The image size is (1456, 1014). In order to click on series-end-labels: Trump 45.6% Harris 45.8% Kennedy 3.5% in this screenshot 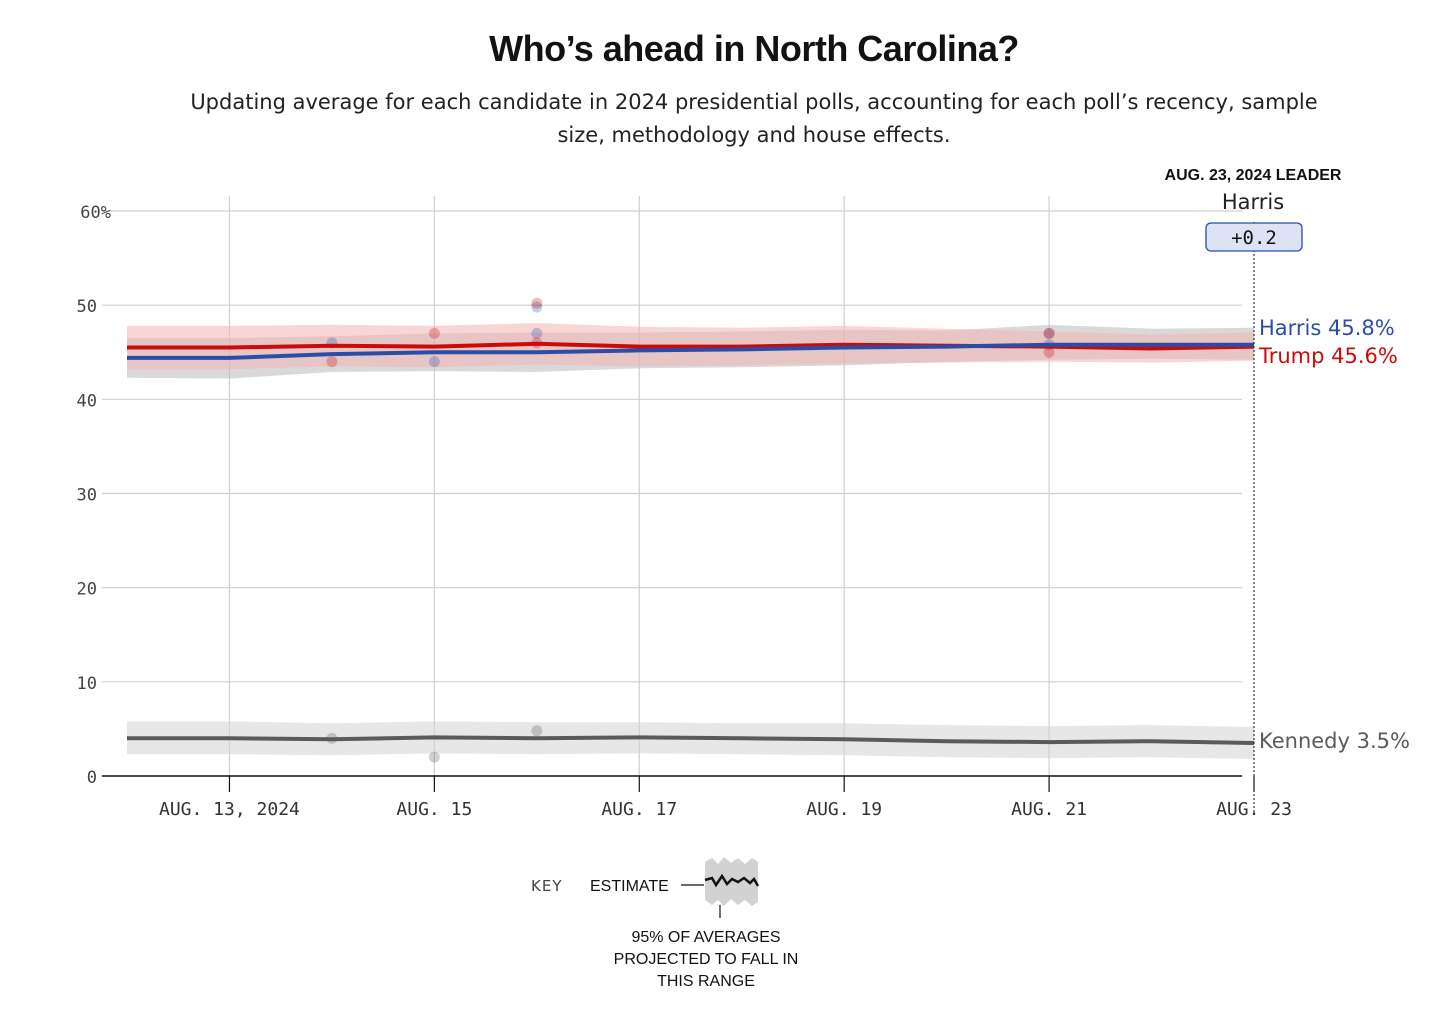, I will do `click(1334, 534)`.